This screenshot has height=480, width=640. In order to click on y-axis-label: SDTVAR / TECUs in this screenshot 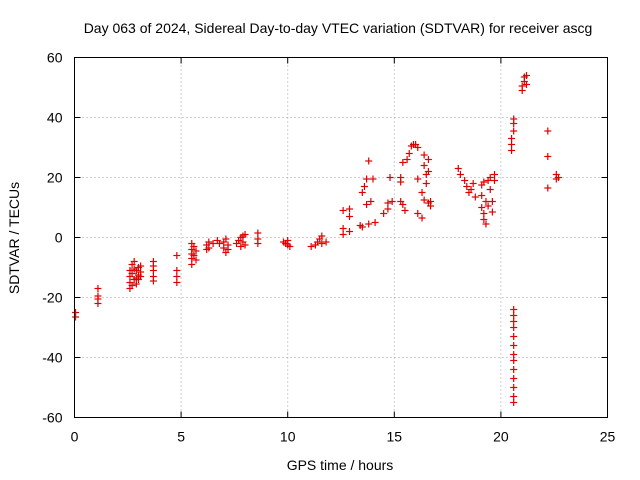, I will do `click(14, 238)`.